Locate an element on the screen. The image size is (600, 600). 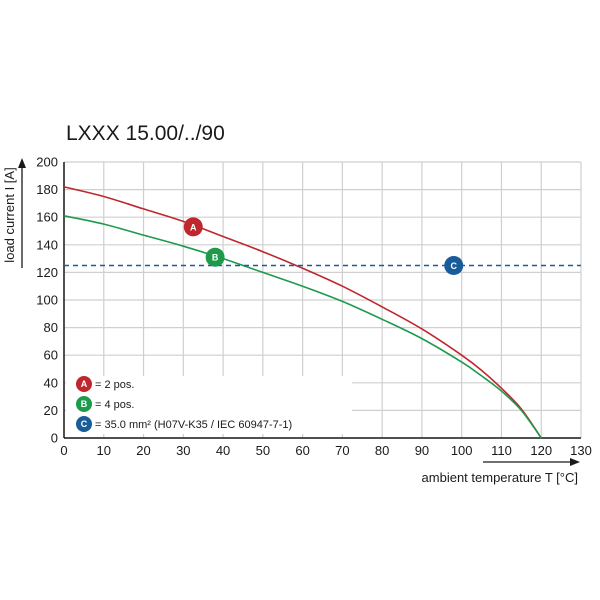
y-tick-label: 20 is located at coordinates (51, 410).